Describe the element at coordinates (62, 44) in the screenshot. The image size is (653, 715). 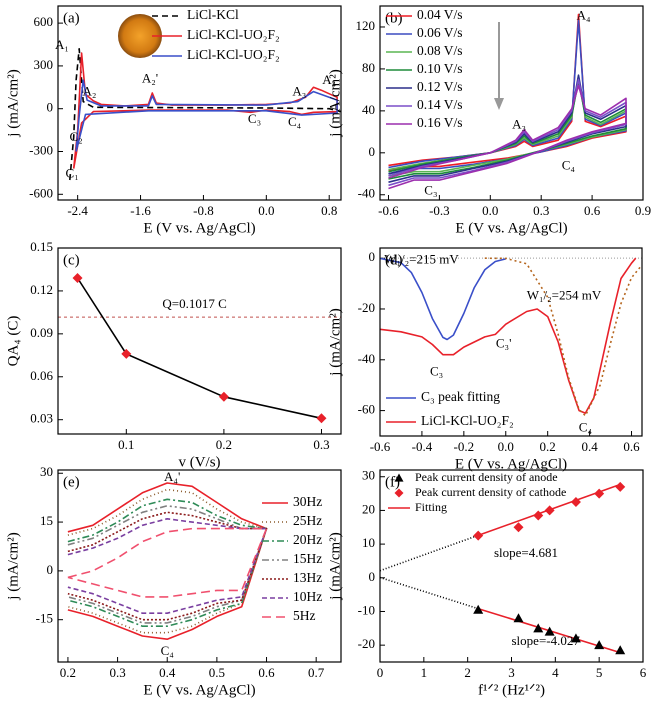
I see `annotation: A₁` at that location.